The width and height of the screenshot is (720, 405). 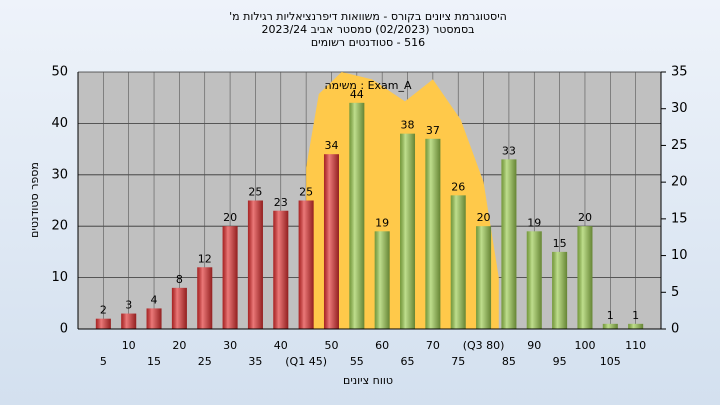 What do you see at coordinates (368, 380) in the screenshot?
I see `x-axis-label: טווח ציונים` at bounding box center [368, 380].